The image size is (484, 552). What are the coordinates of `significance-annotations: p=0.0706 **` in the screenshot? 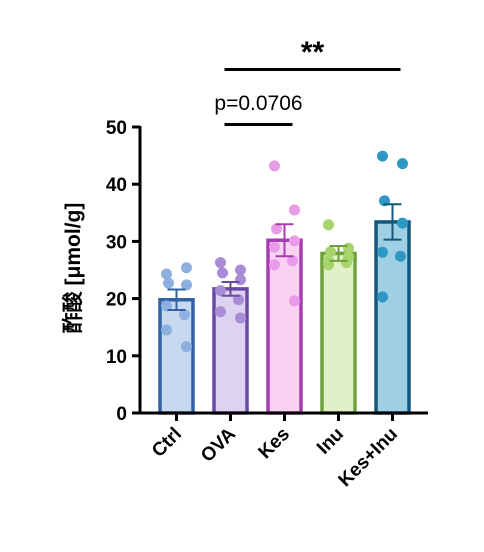 It's located at (307, 81).